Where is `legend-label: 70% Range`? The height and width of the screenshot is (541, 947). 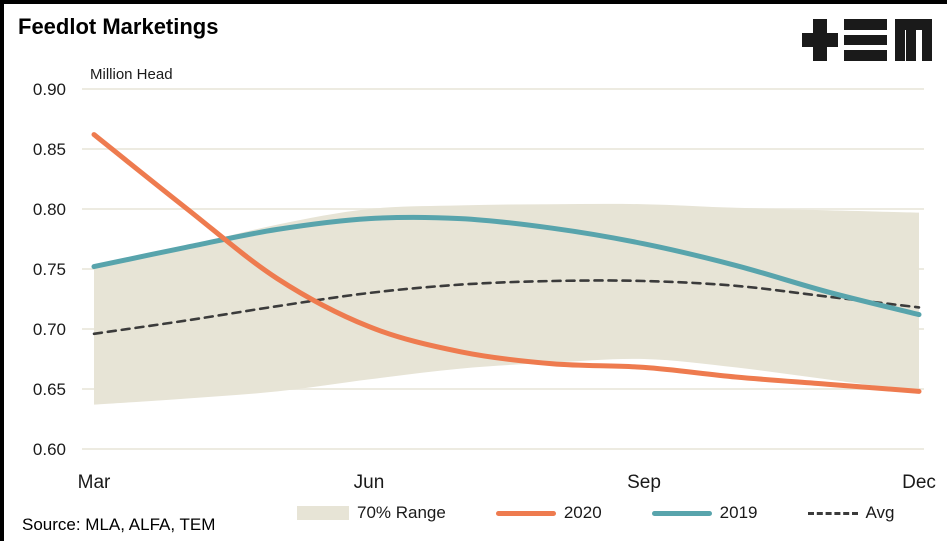
legend-label: 70% Range is located at coordinates (401, 512).